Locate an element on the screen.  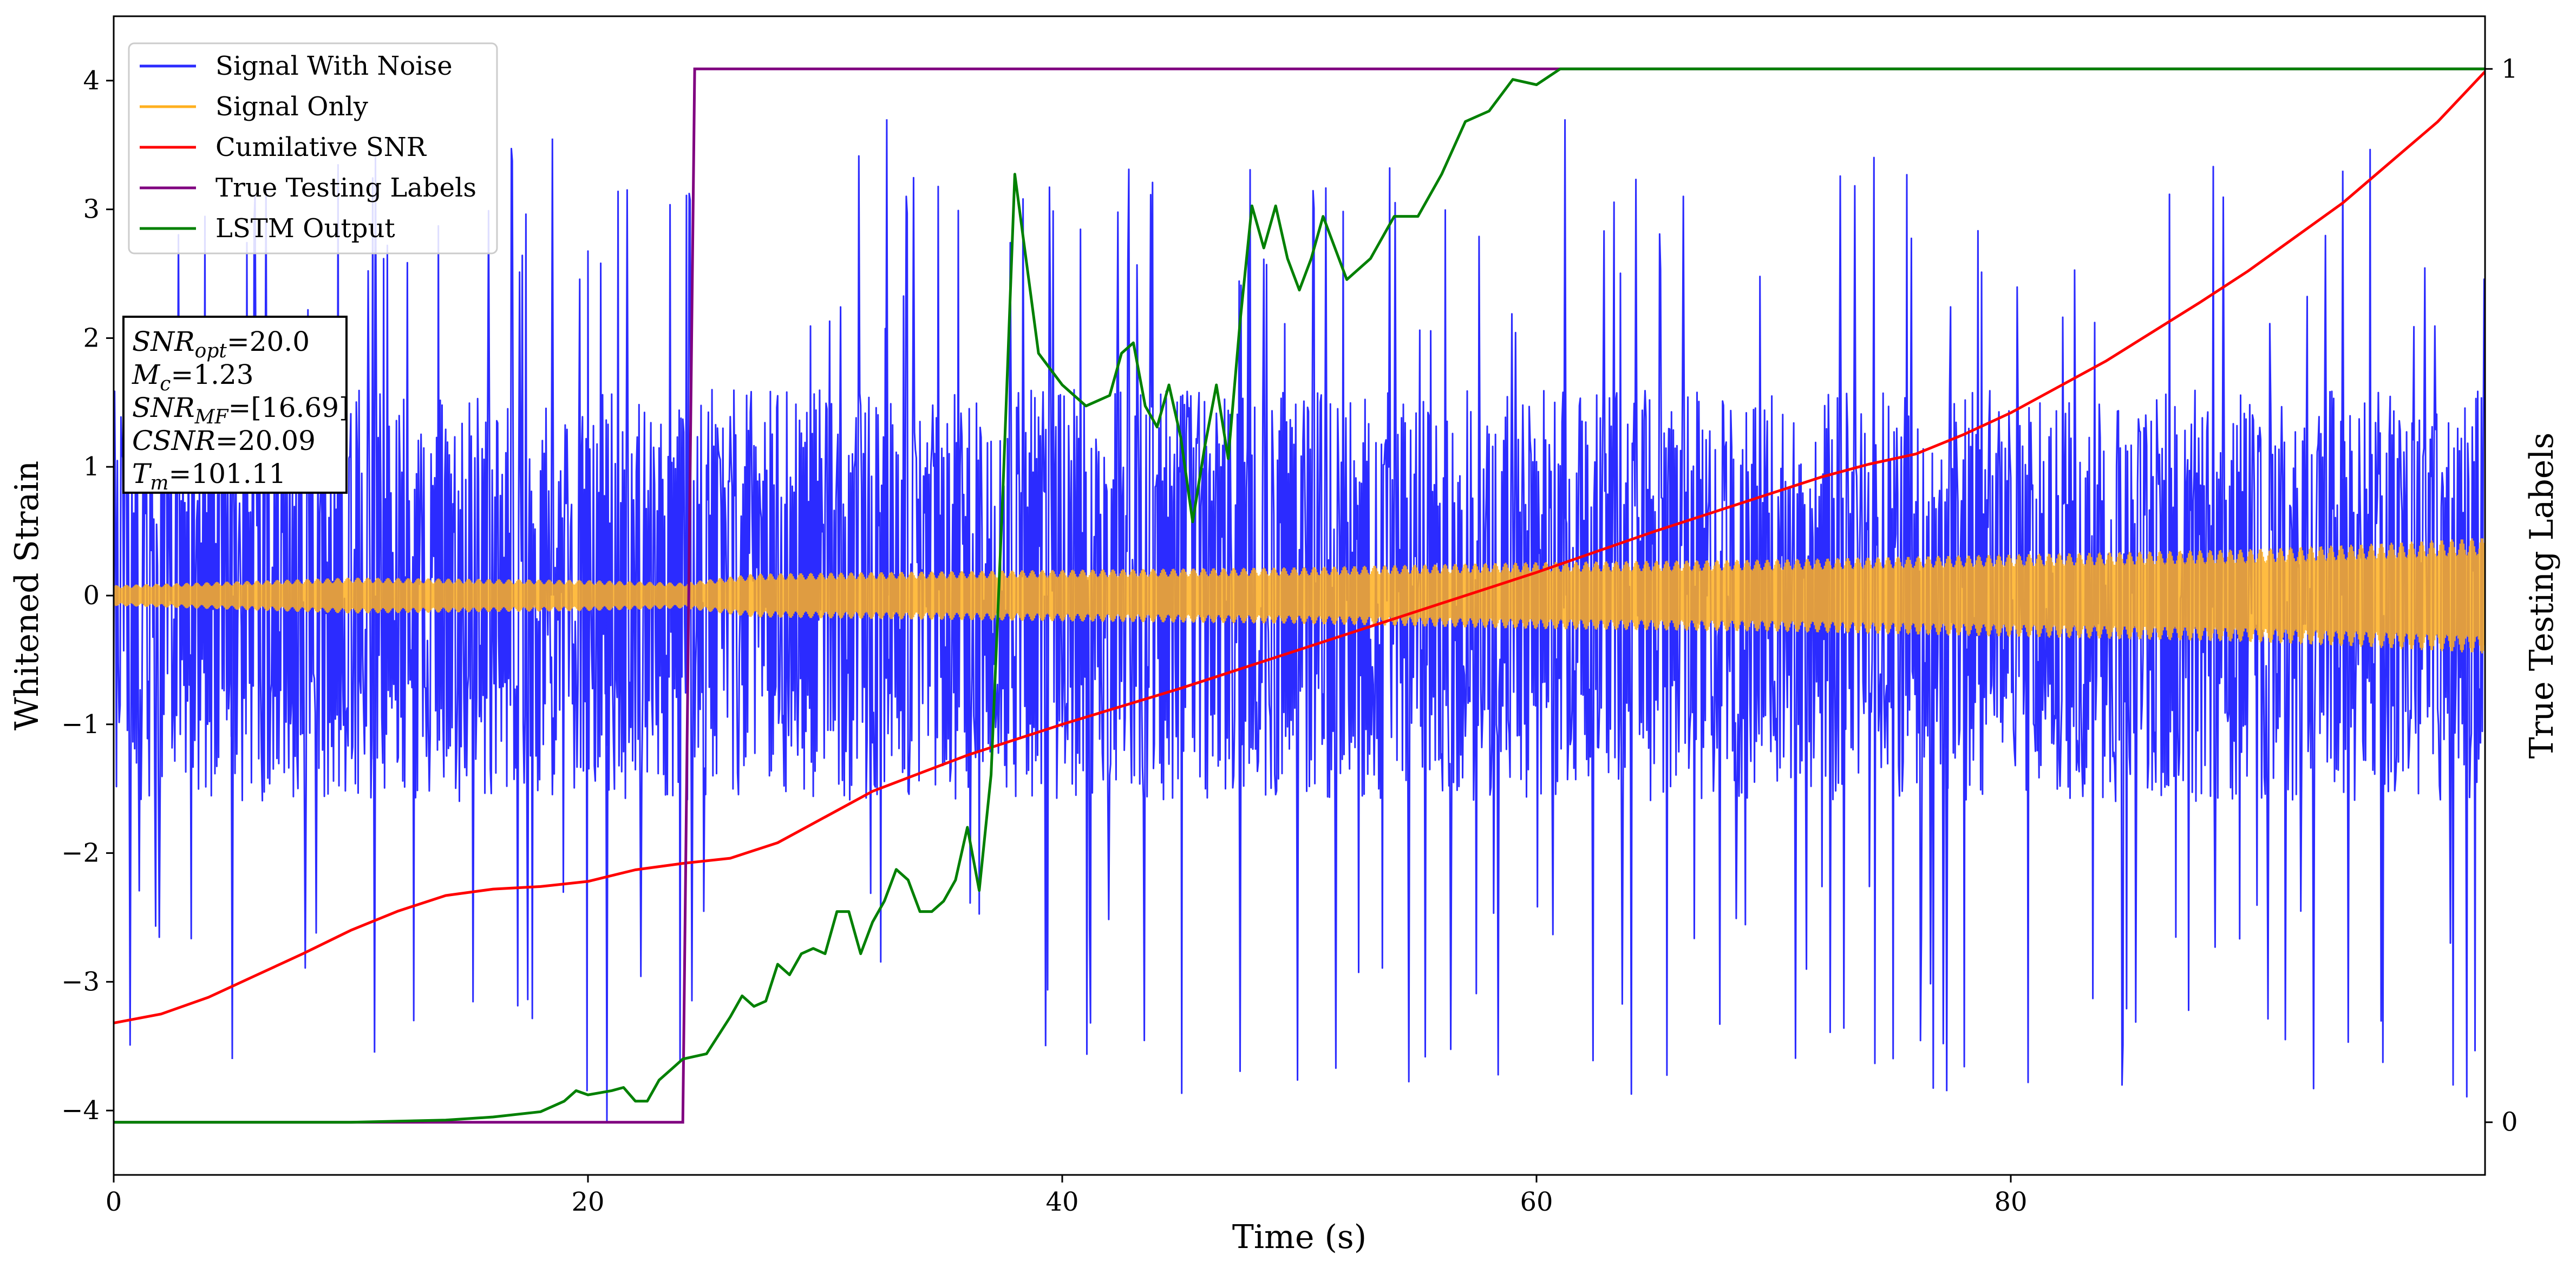
x-tick-label: 80 is located at coordinates (2010, 1202).